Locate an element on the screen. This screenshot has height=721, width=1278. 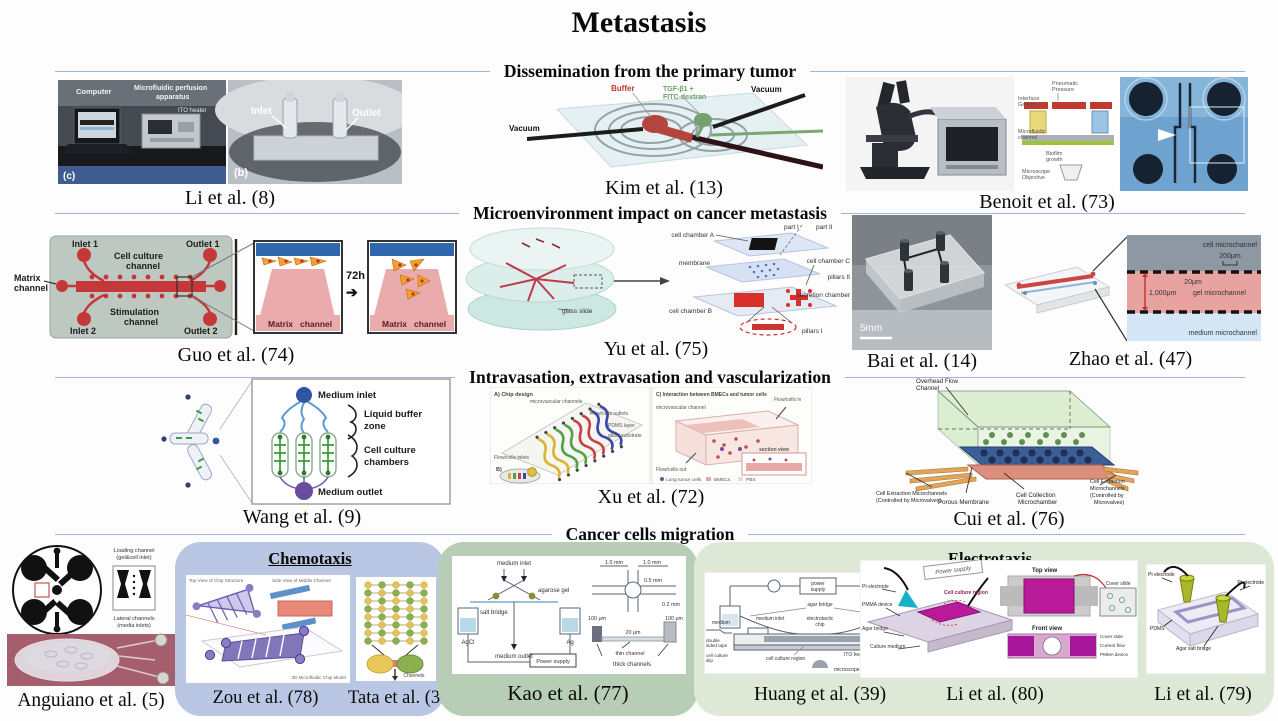
kao-mm10b-label: 1.0 mm is located at coordinates (652, 563).